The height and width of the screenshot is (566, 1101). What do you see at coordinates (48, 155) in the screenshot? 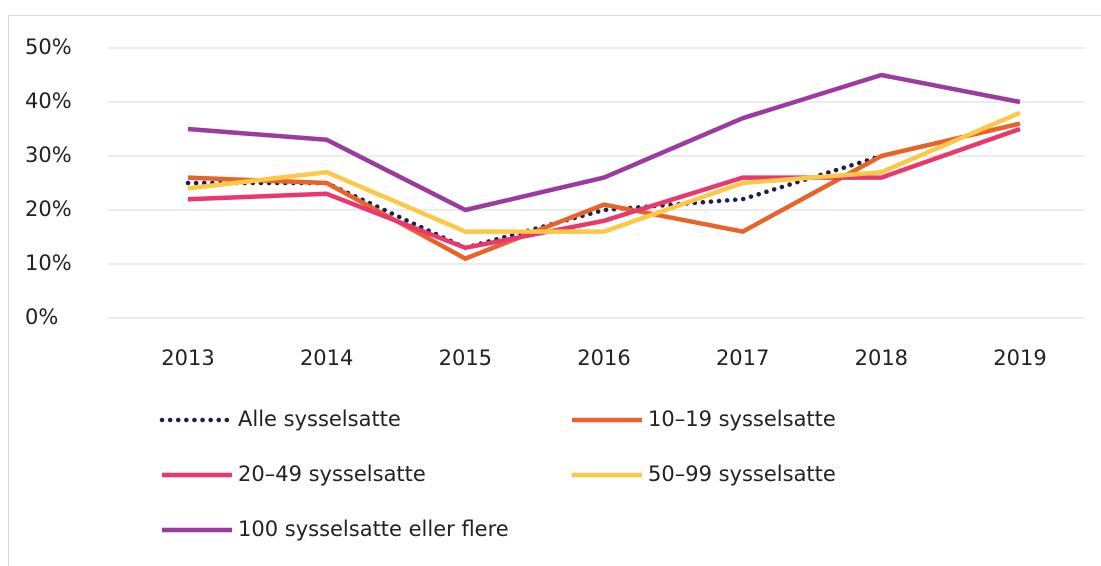
I see `y-tick-label: 30%` at bounding box center [48, 155].